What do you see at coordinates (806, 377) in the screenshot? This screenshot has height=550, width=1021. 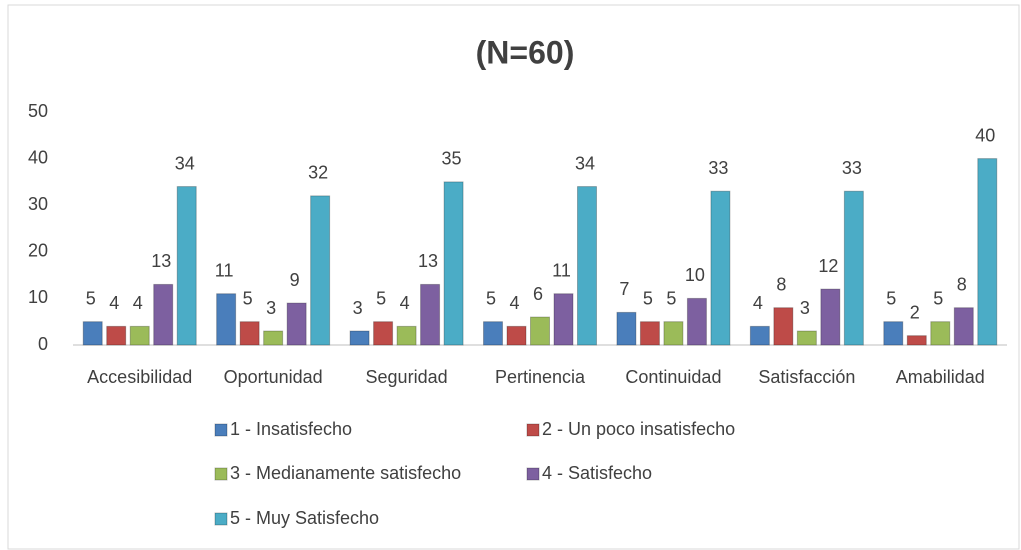 I see `x-tick-label: Satisfacción` at bounding box center [806, 377].